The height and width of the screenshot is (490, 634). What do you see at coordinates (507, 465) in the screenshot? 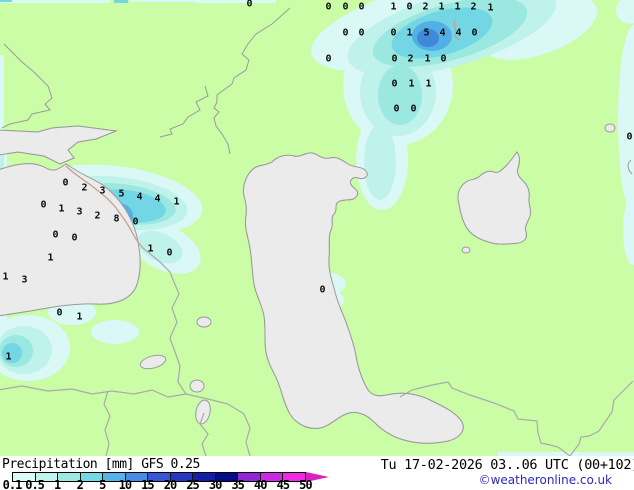
I see `forecast-datetime: Tu 17-02-2026 03..06 UTC (00+102)` at bounding box center [507, 465].